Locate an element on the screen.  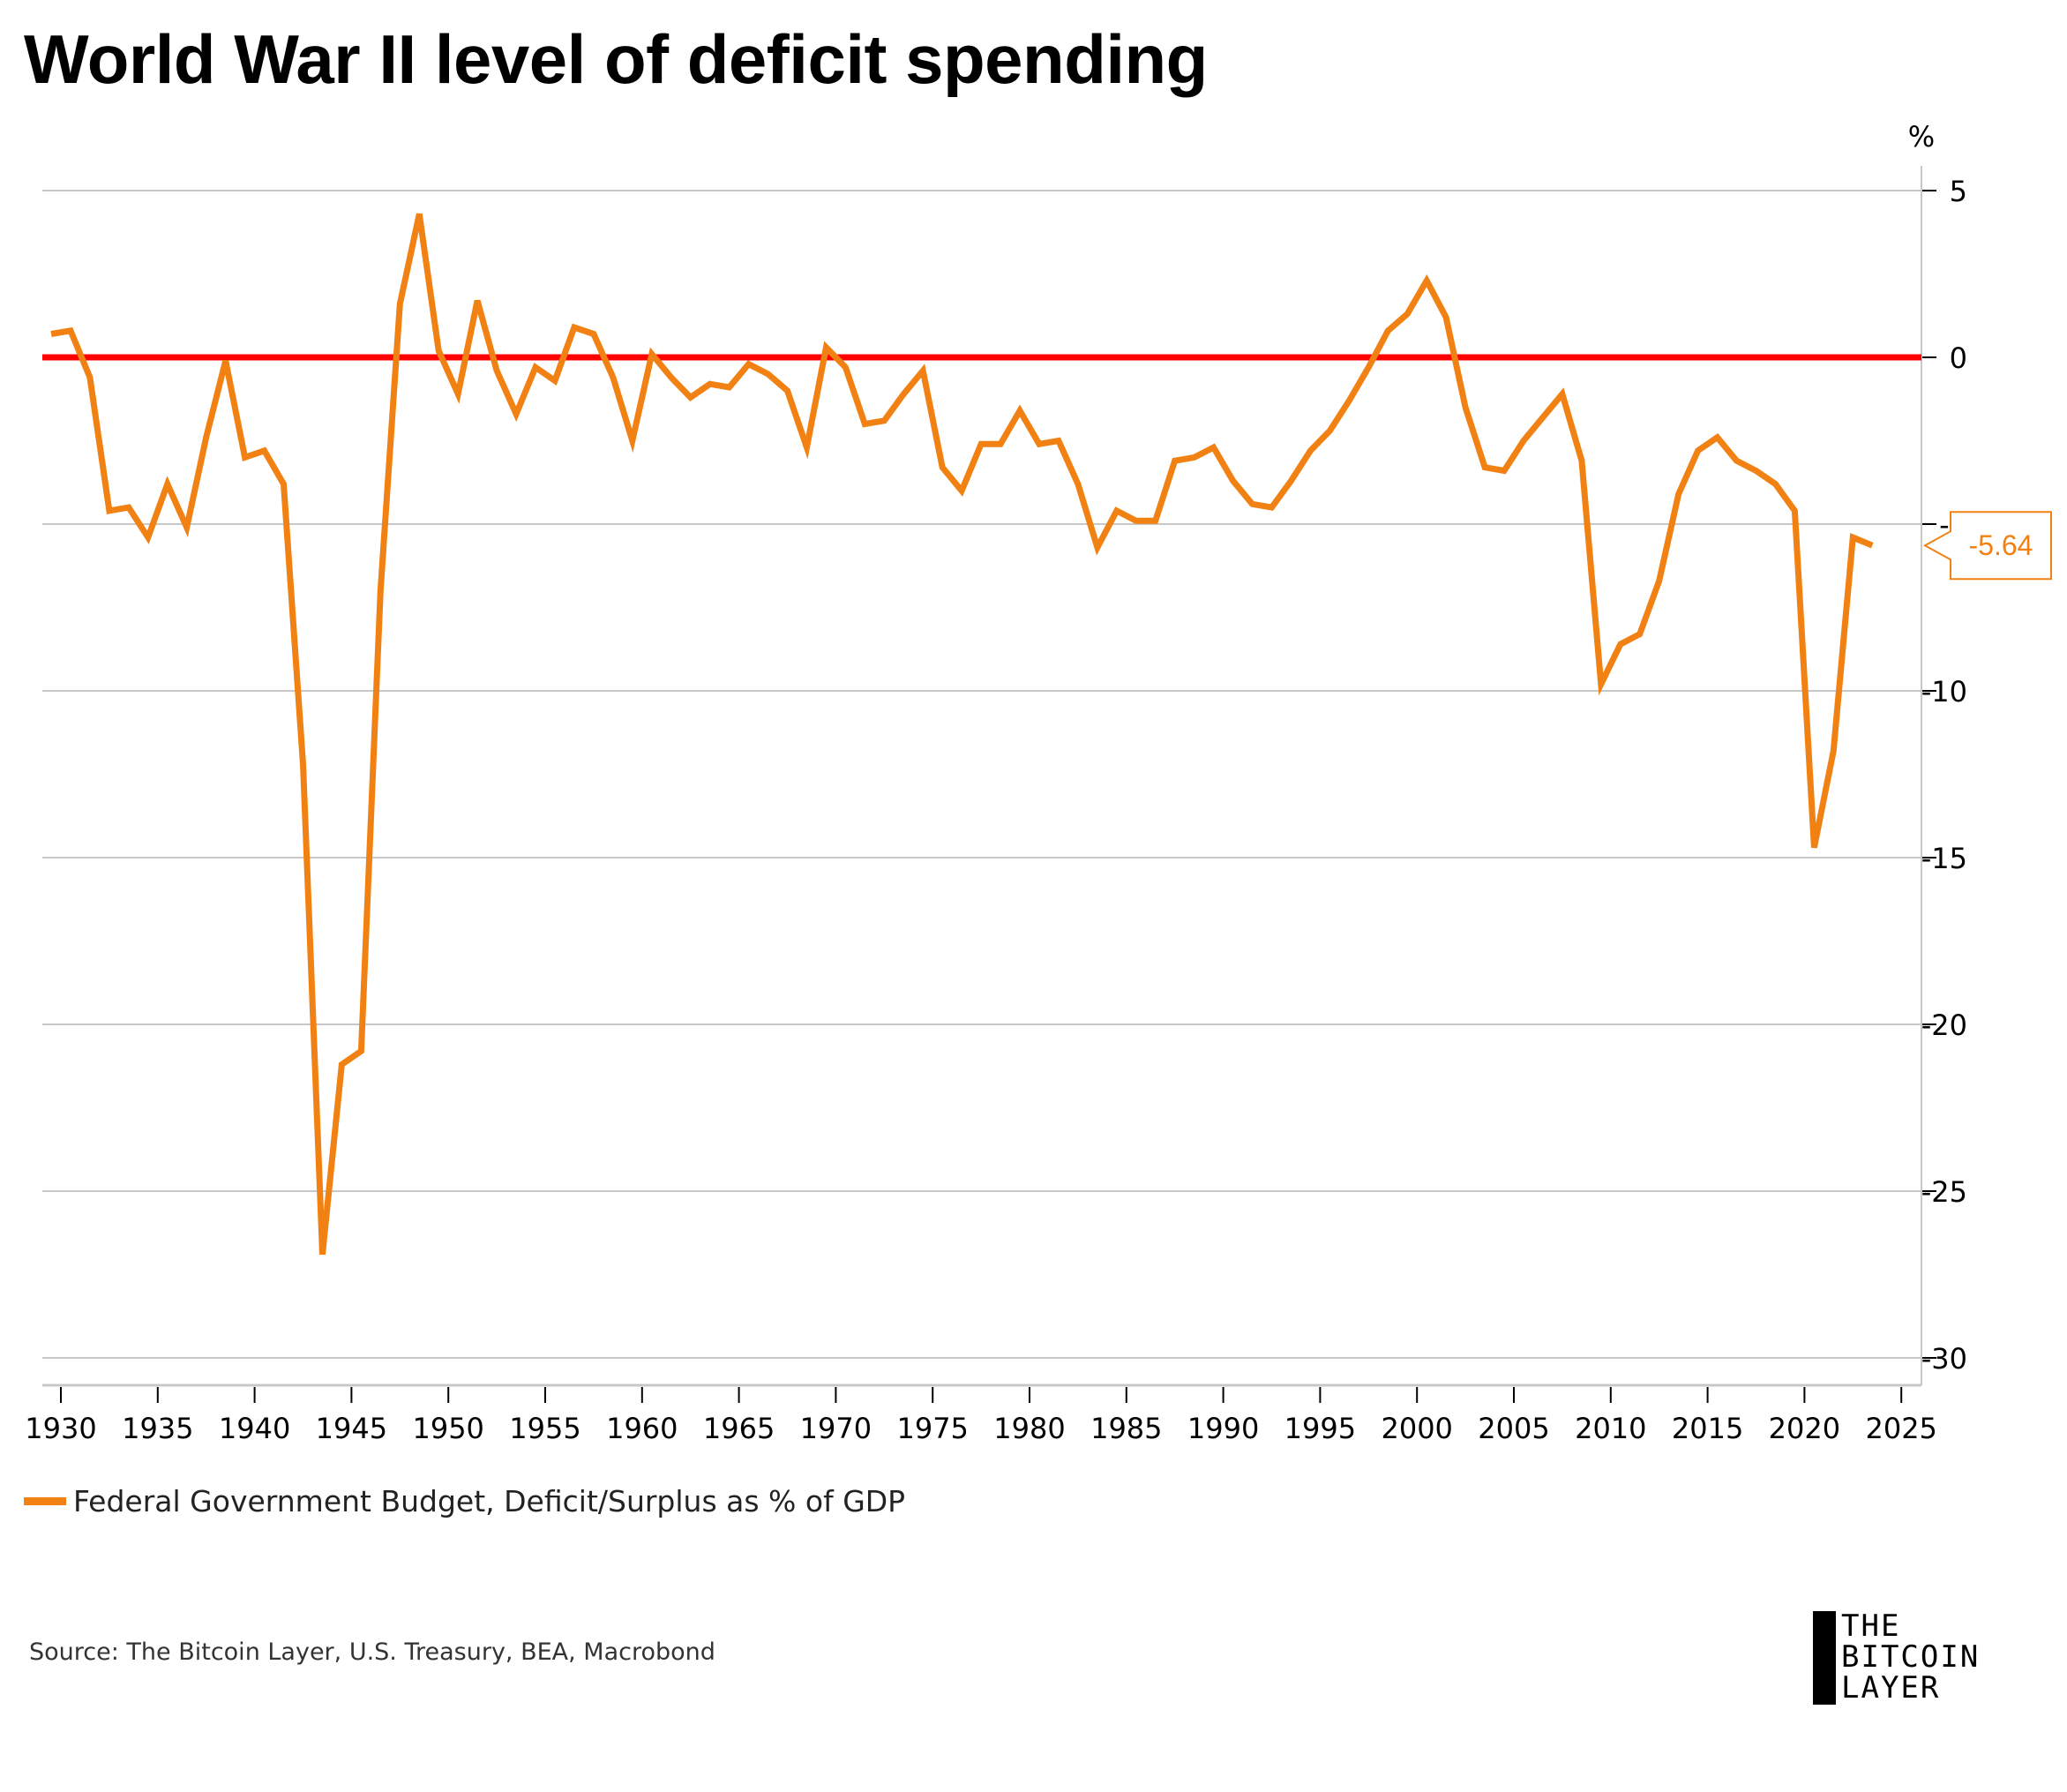
y-tick-label: -25 is located at coordinates (1944, 1192).